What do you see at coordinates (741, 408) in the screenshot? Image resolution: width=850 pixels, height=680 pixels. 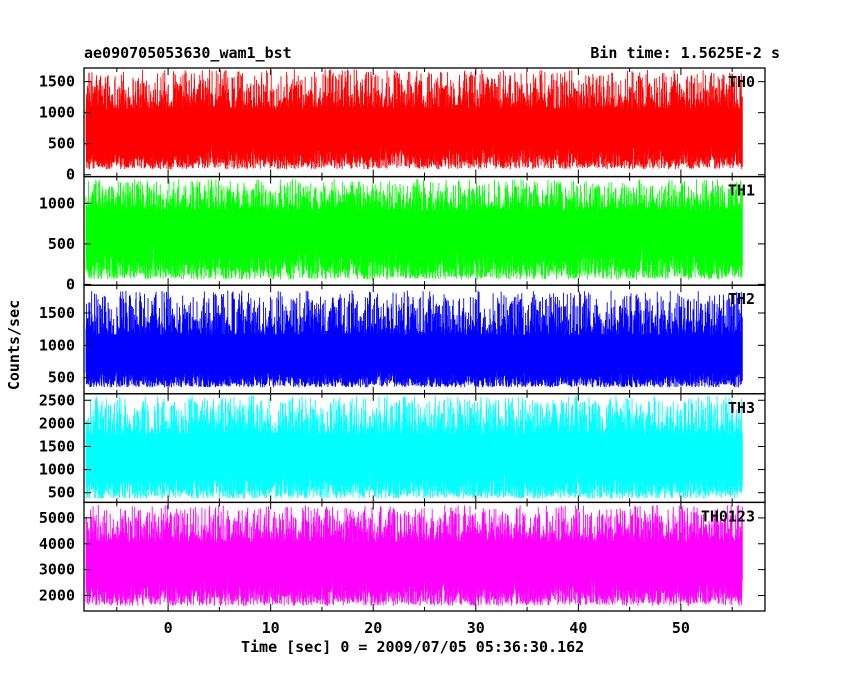 I see `panel-label-th3: TH3` at bounding box center [741, 408].